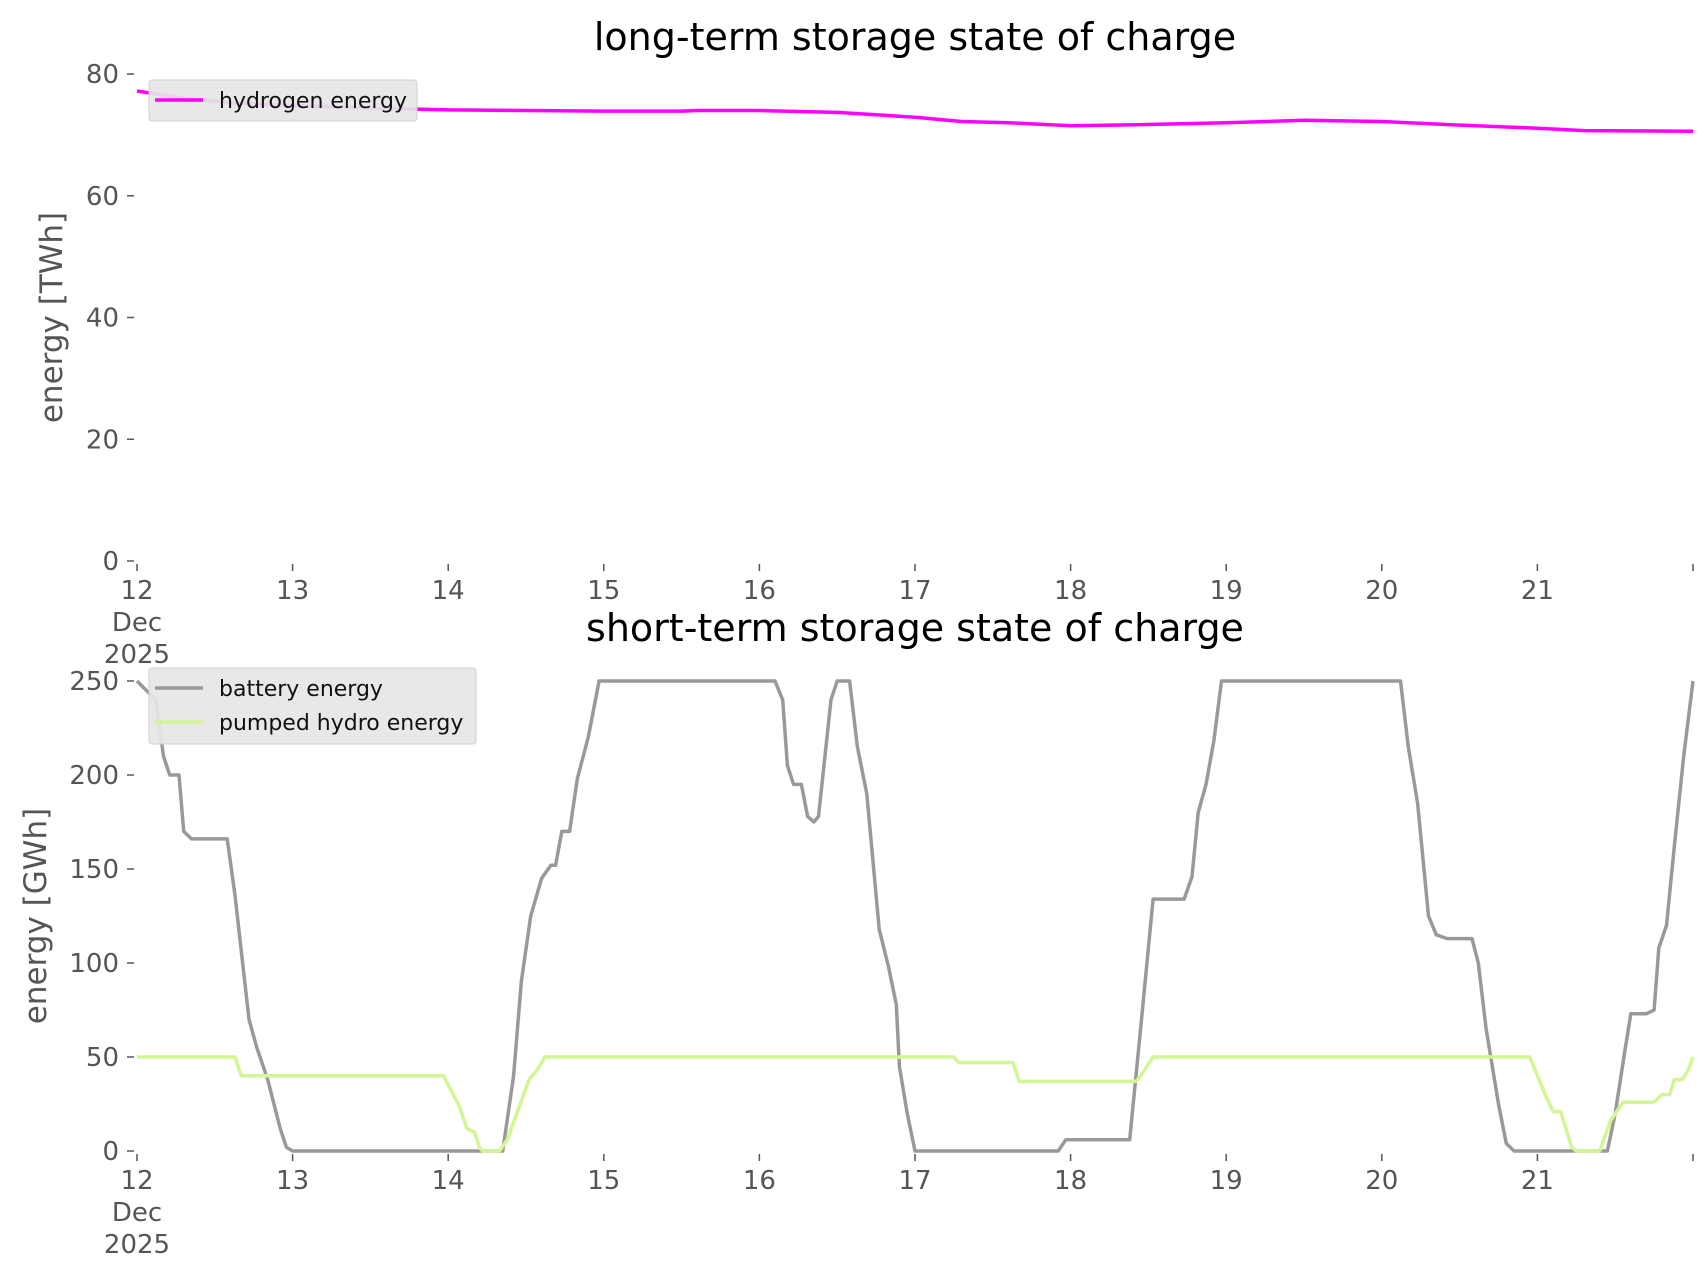  I want to click on legend-label: hydrogen energy, so click(313, 101).